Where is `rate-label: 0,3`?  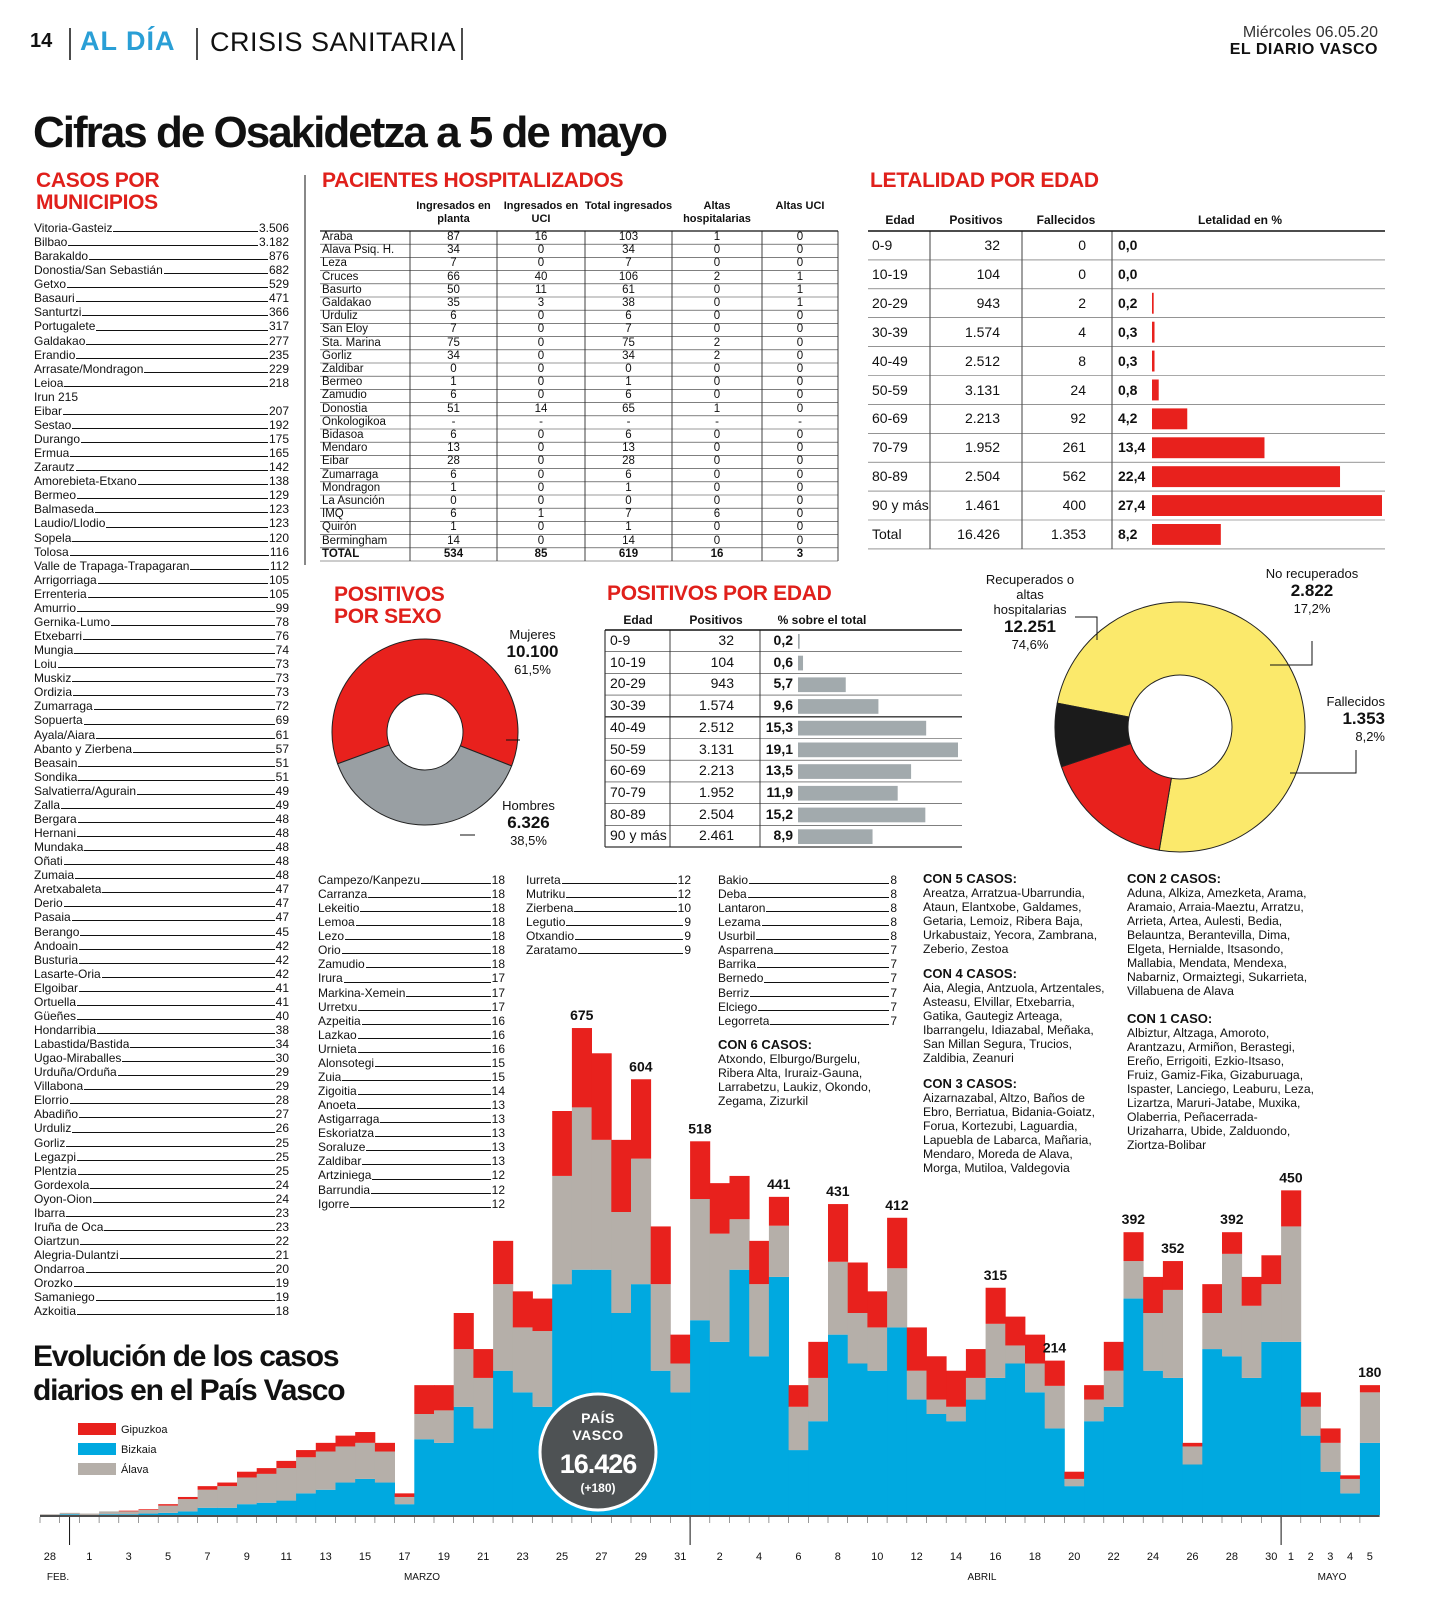 rate-label: 0,3 is located at coordinates (1128, 360).